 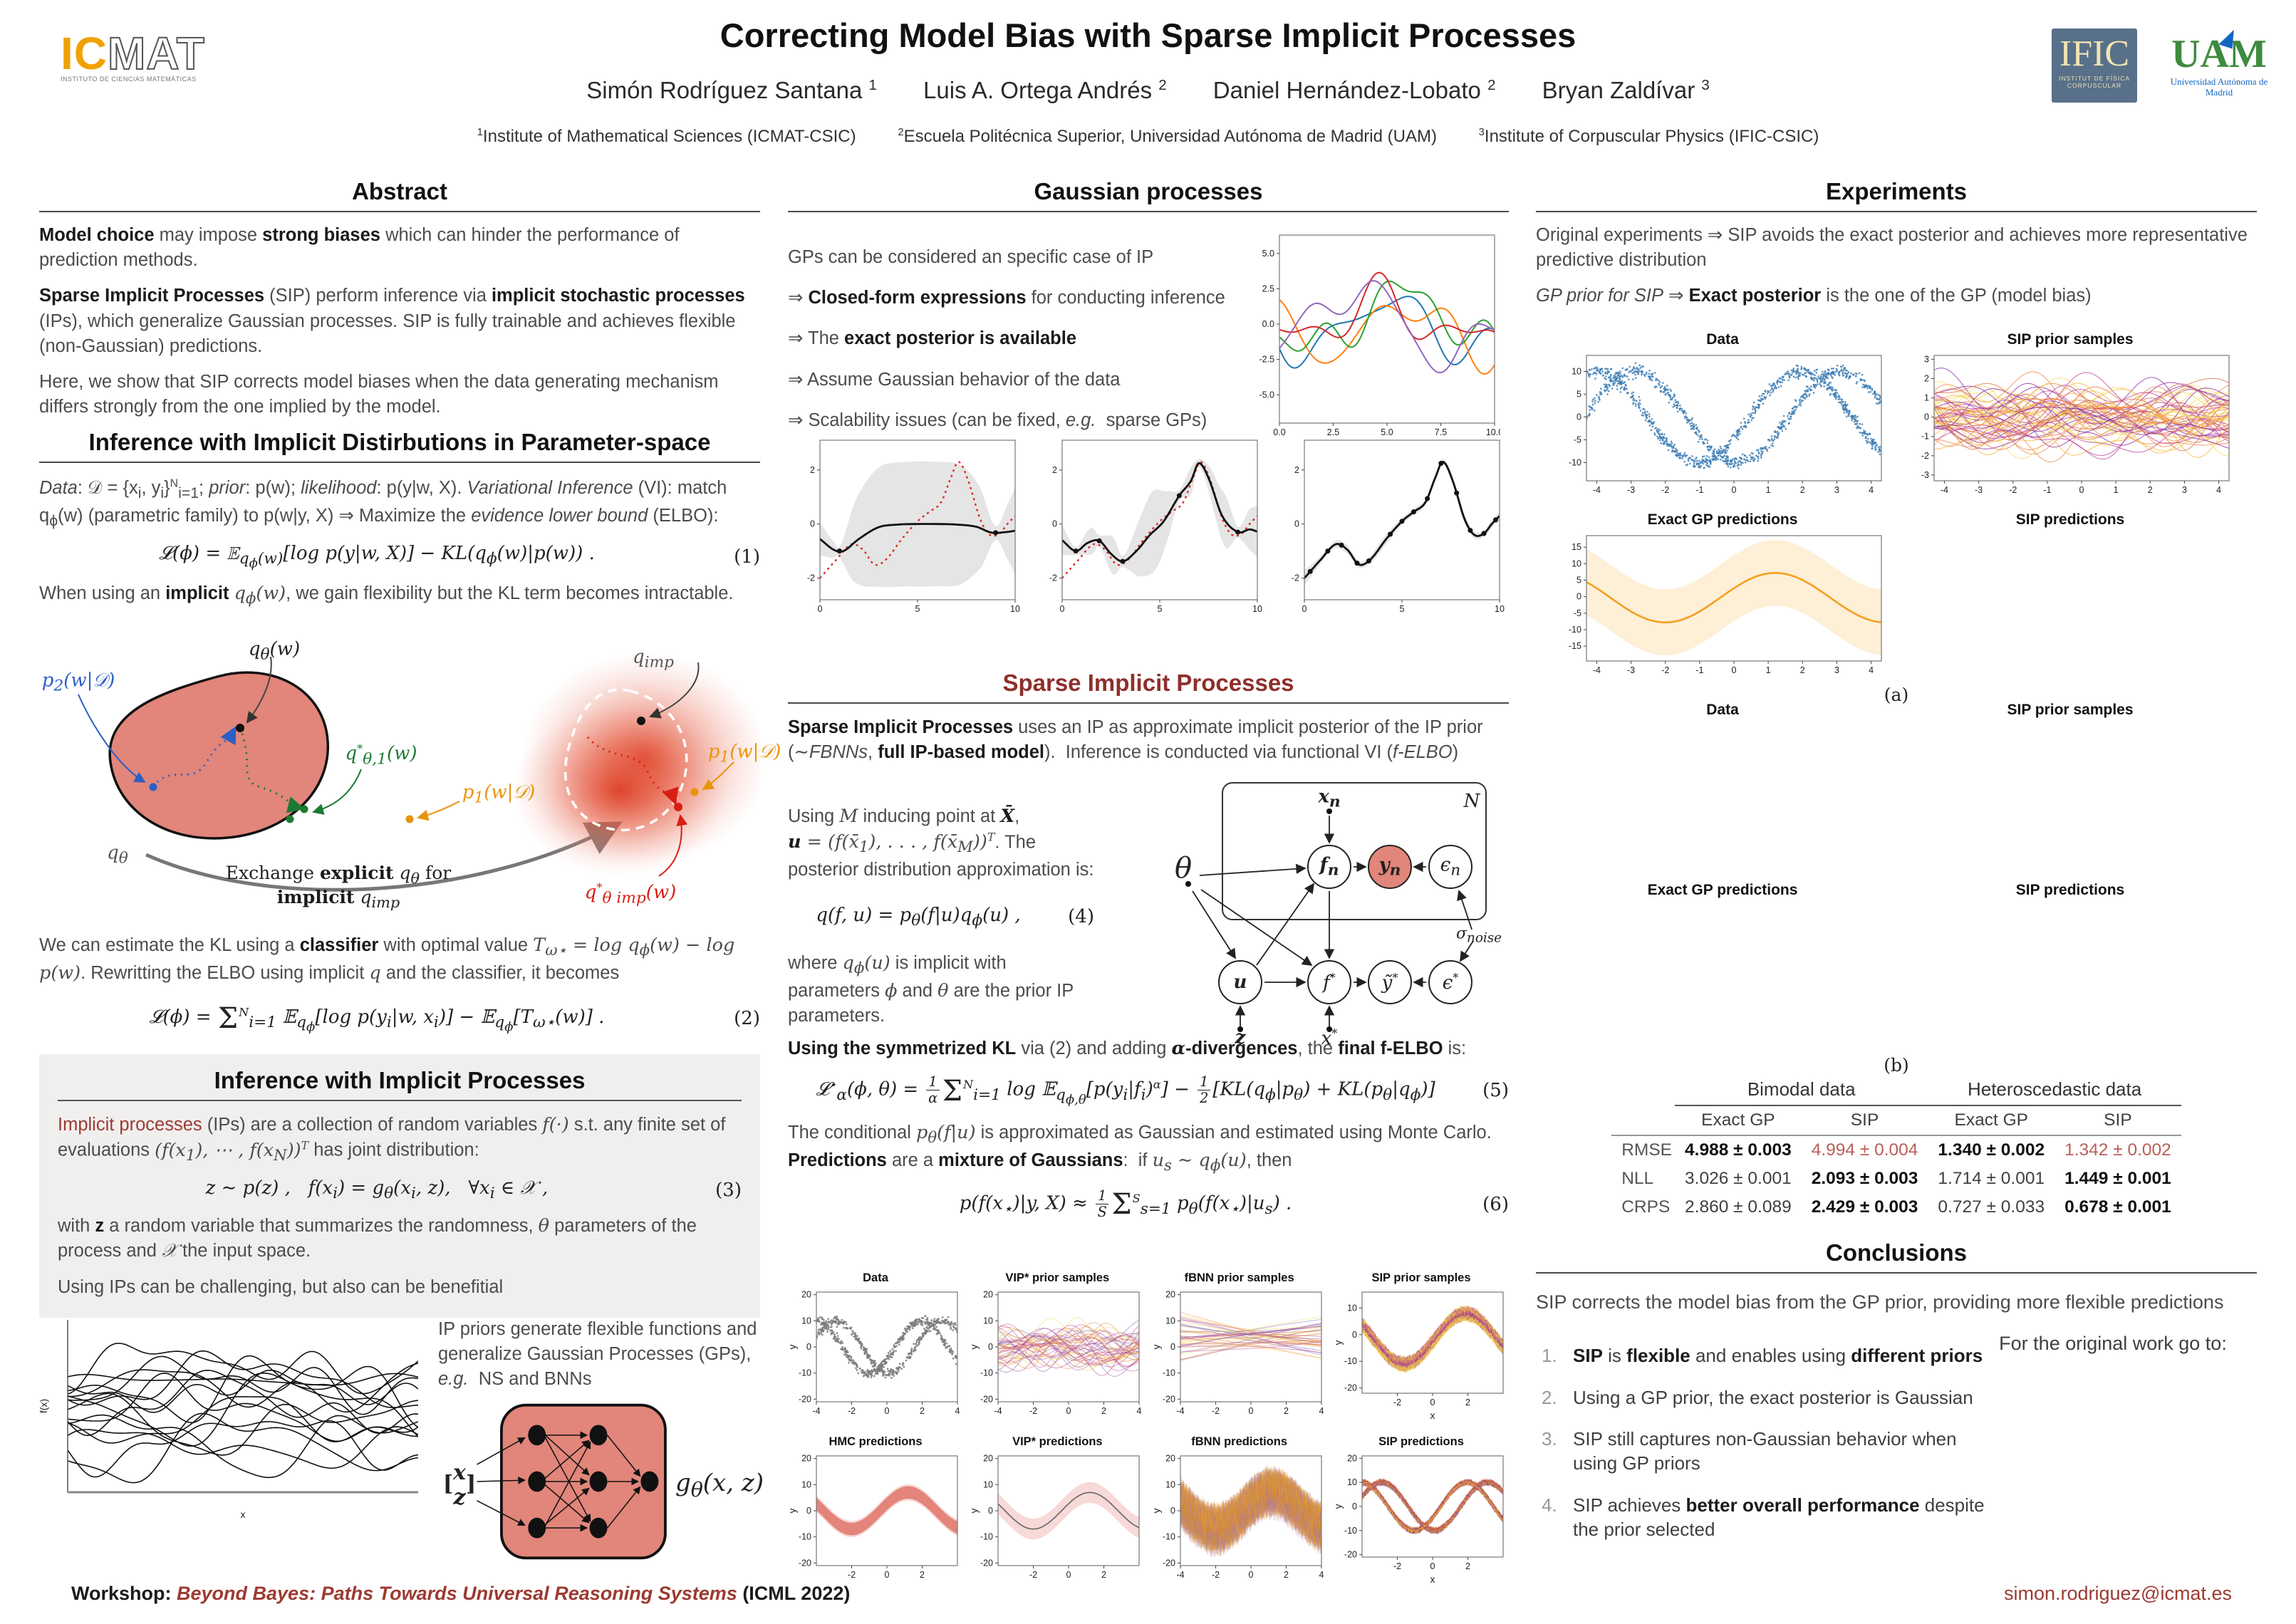 I want to click on exp-plot: Exact GP predictions, so click(x=1723, y=968).